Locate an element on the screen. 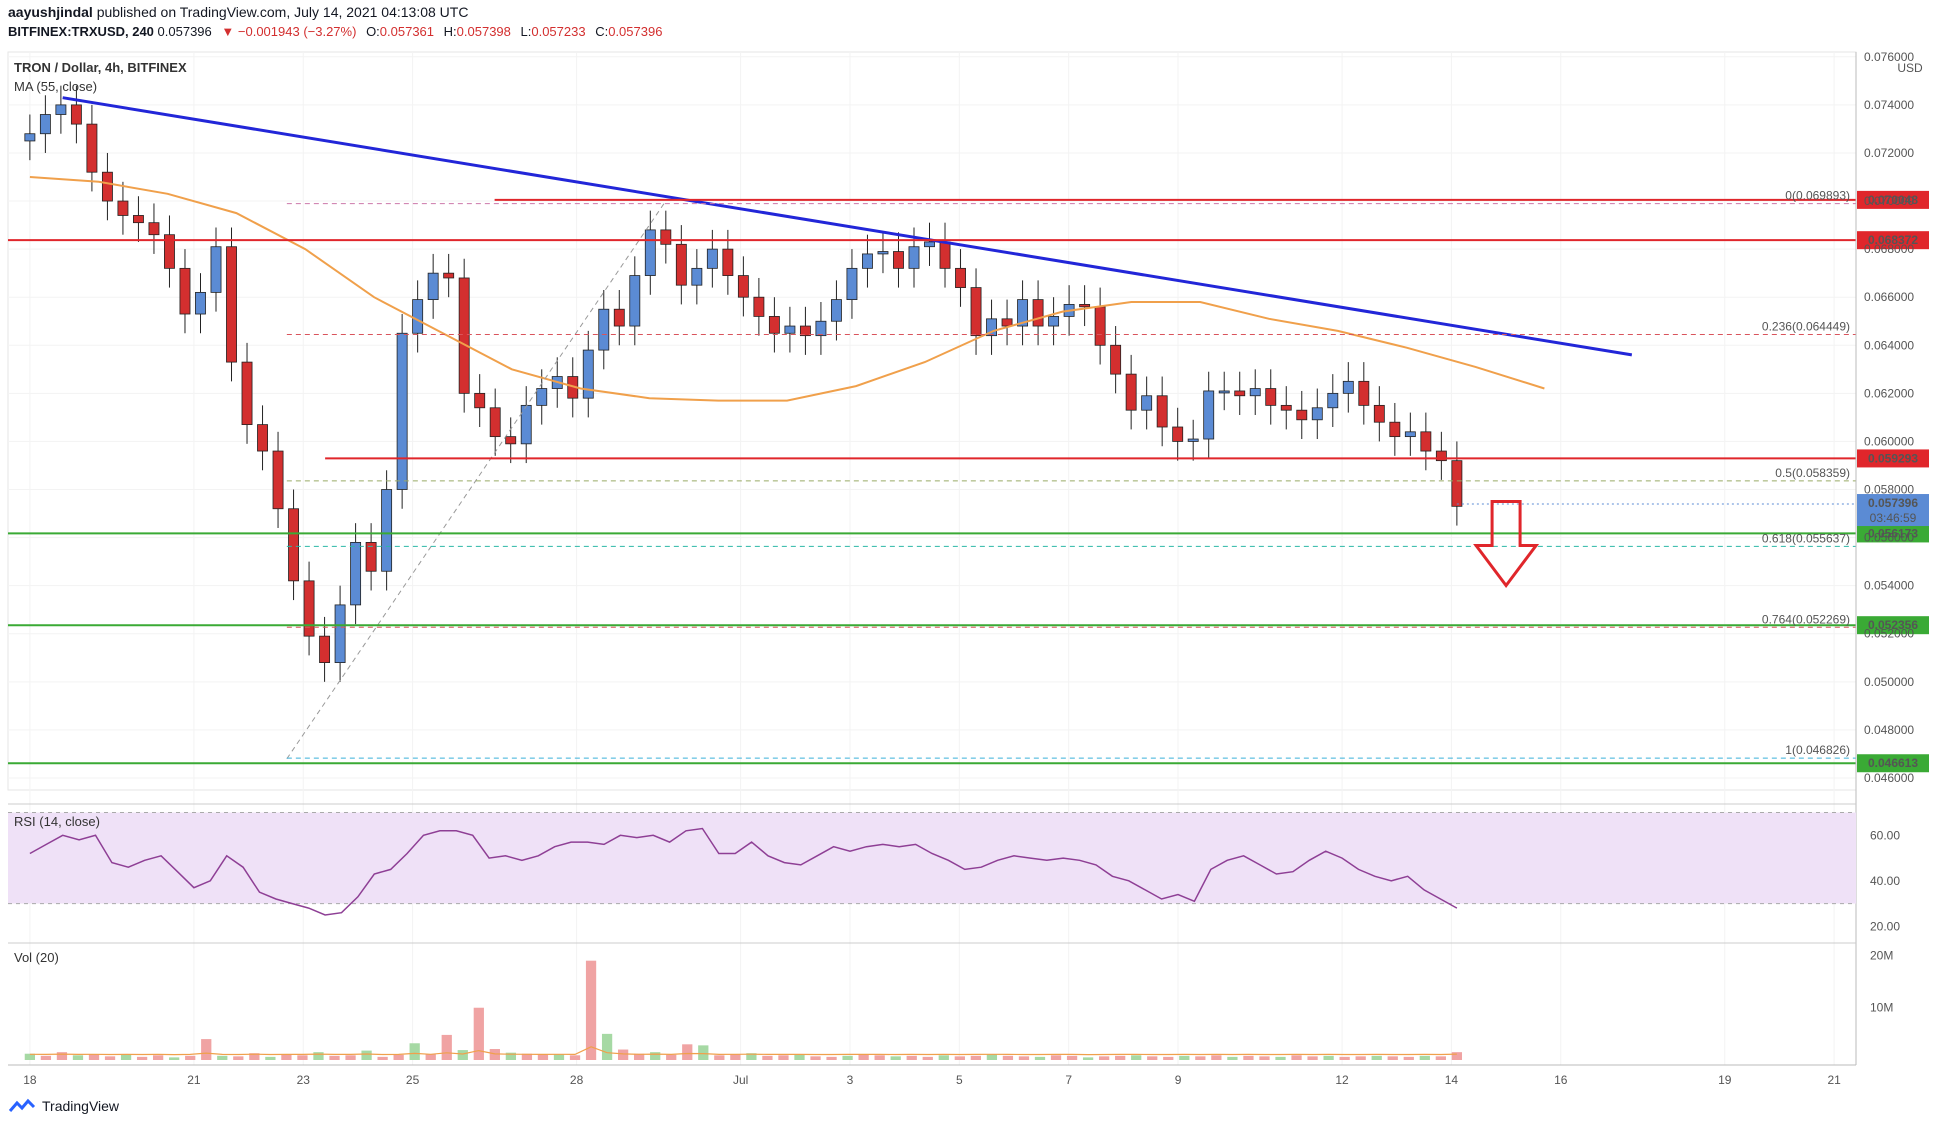 The image size is (1936, 1127). time-axis: 18 21 23 25 28 Jul 3 5 7 9 12 14 16 19 21 is located at coordinates (932, 1075).